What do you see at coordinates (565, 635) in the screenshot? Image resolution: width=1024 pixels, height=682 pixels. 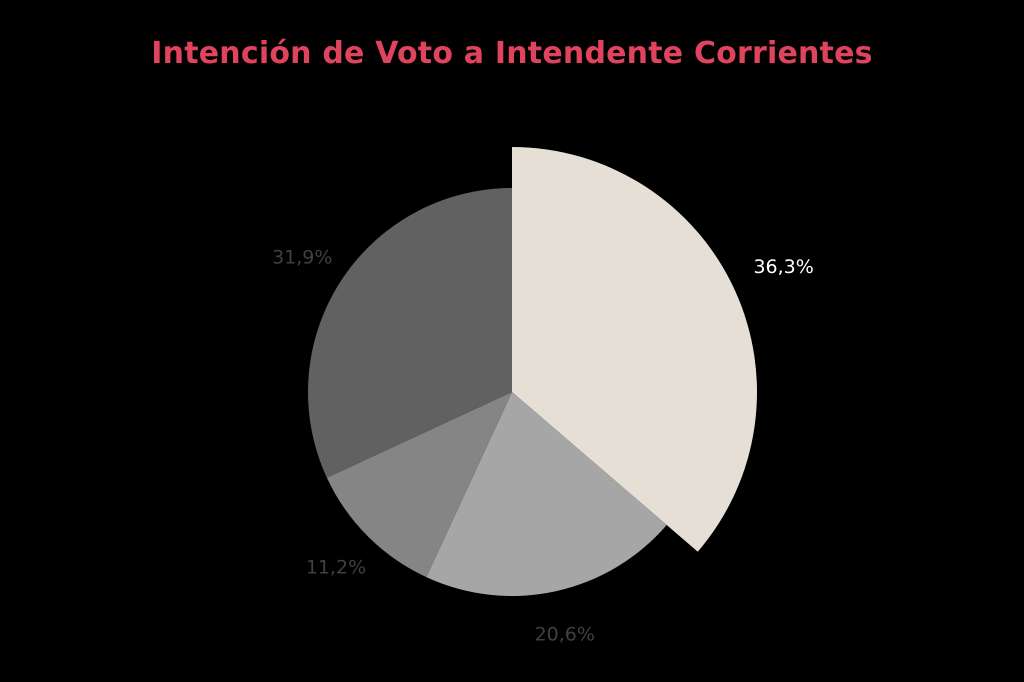 I see `slice-label-2: 20,6%` at bounding box center [565, 635].